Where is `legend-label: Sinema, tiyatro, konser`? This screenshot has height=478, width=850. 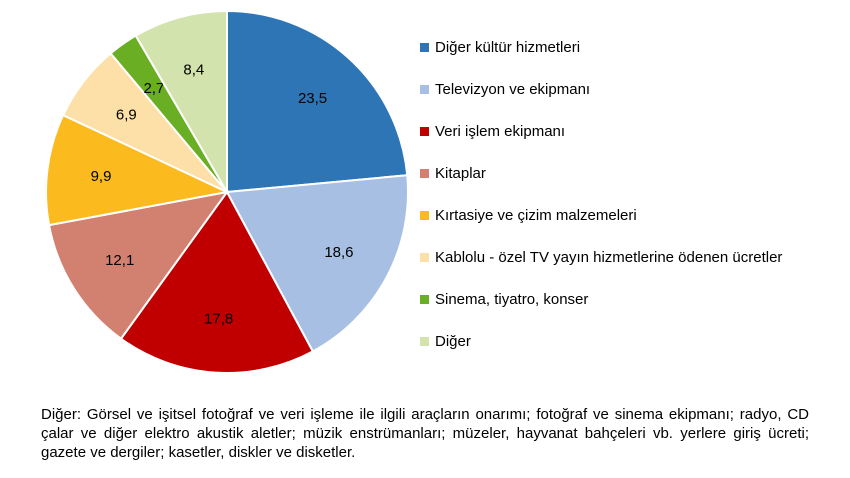 legend-label: Sinema, tiyatro, konser is located at coordinates (512, 299).